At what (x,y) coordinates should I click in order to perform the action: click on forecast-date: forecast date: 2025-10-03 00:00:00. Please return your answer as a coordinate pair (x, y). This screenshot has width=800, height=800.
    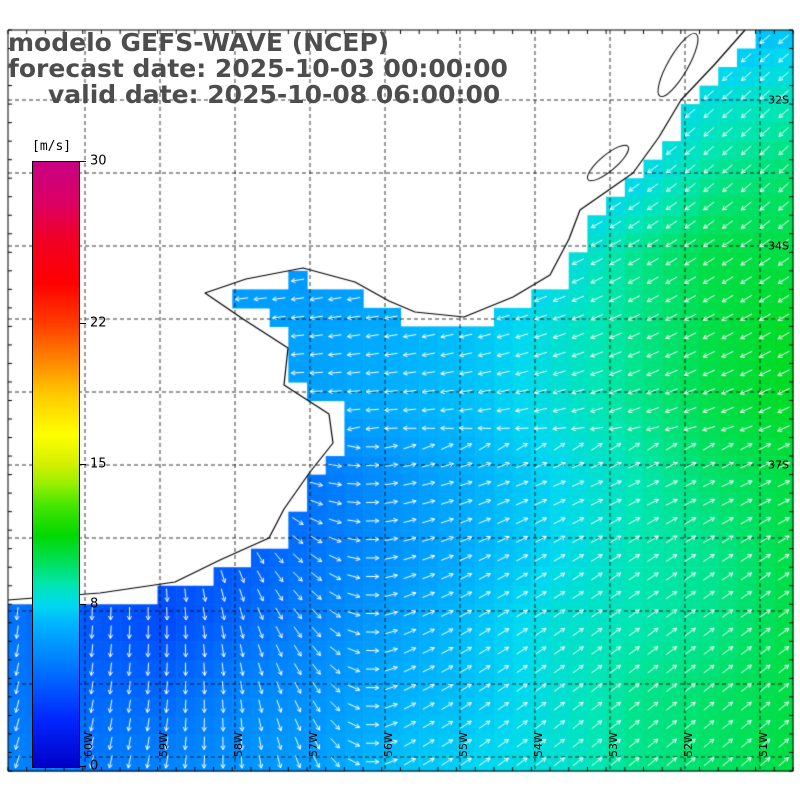
    Looking at the image, I should click on (258, 68).